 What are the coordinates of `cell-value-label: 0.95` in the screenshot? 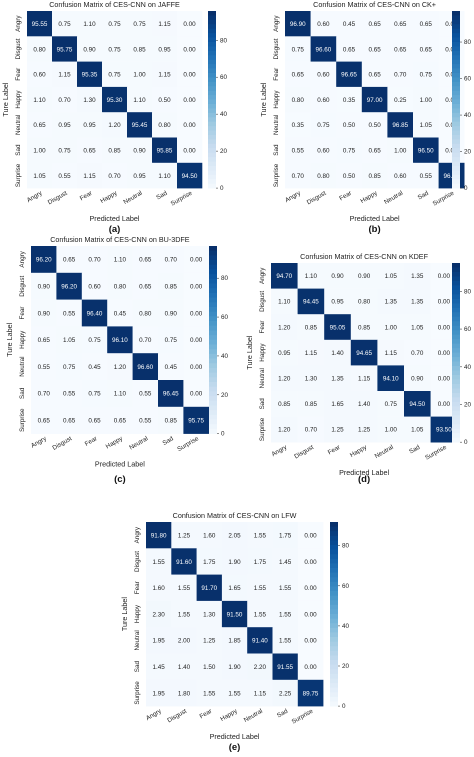 It's located at (164, 49).